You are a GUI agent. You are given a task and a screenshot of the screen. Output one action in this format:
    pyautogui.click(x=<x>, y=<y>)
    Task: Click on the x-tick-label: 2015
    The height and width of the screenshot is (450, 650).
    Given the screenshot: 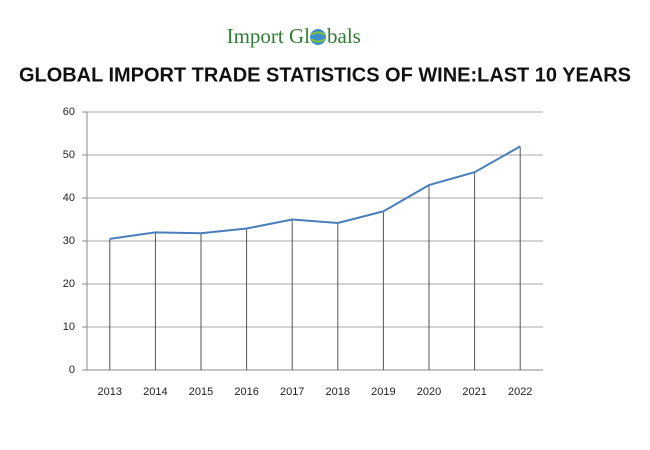 What is the action you would take?
    pyautogui.click(x=201, y=392)
    